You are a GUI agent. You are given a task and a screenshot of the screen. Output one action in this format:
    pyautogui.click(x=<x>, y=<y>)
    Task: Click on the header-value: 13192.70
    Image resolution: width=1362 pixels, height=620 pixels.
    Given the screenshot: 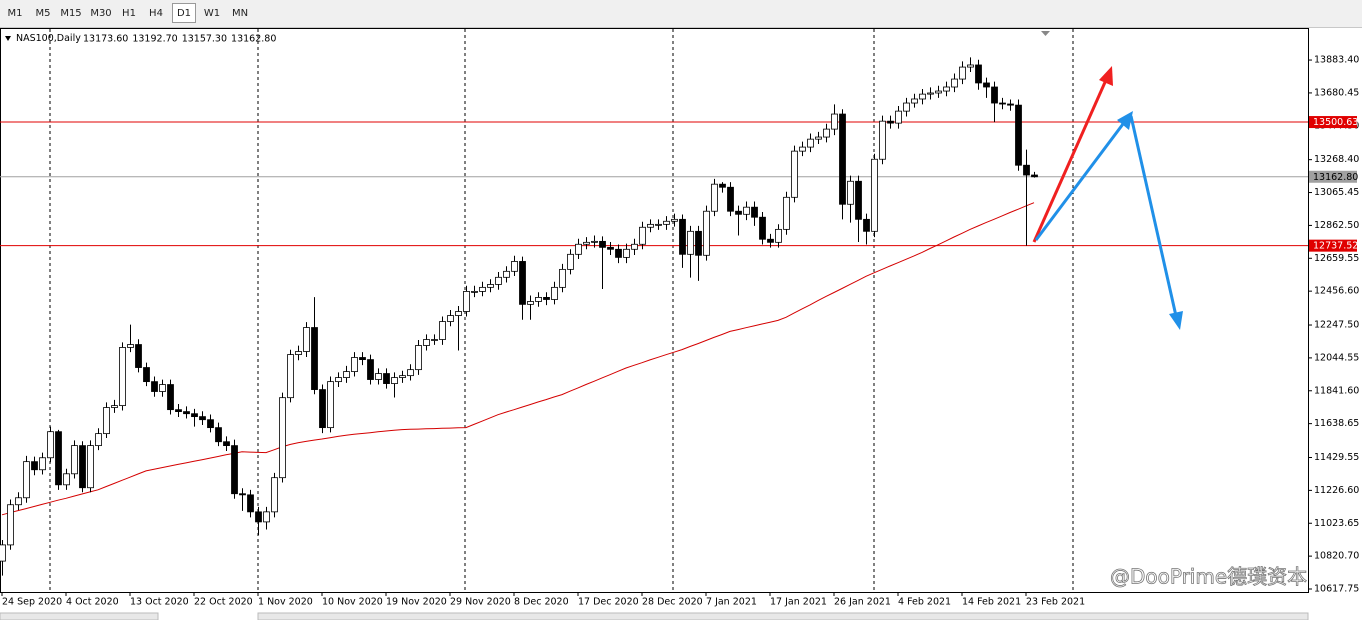 What is the action you would take?
    pyautogui.click(x=154, y=38)
    